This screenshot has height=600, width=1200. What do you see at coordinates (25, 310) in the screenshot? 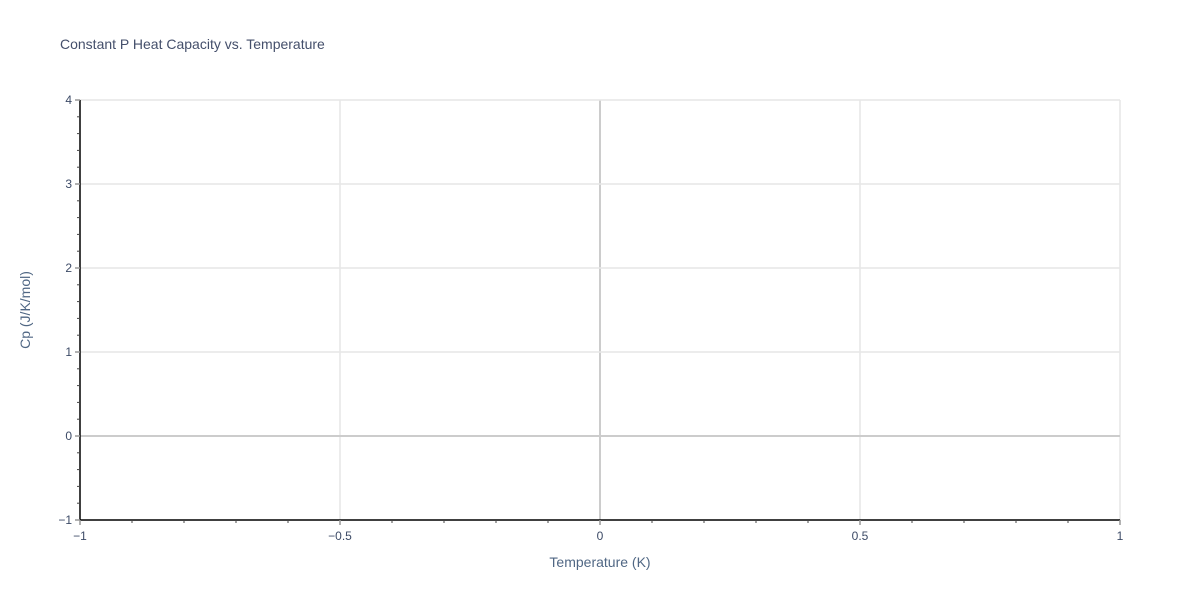
I see `y-axis-label: Cp (J/K/mol)` at bounding box center [25, 310].